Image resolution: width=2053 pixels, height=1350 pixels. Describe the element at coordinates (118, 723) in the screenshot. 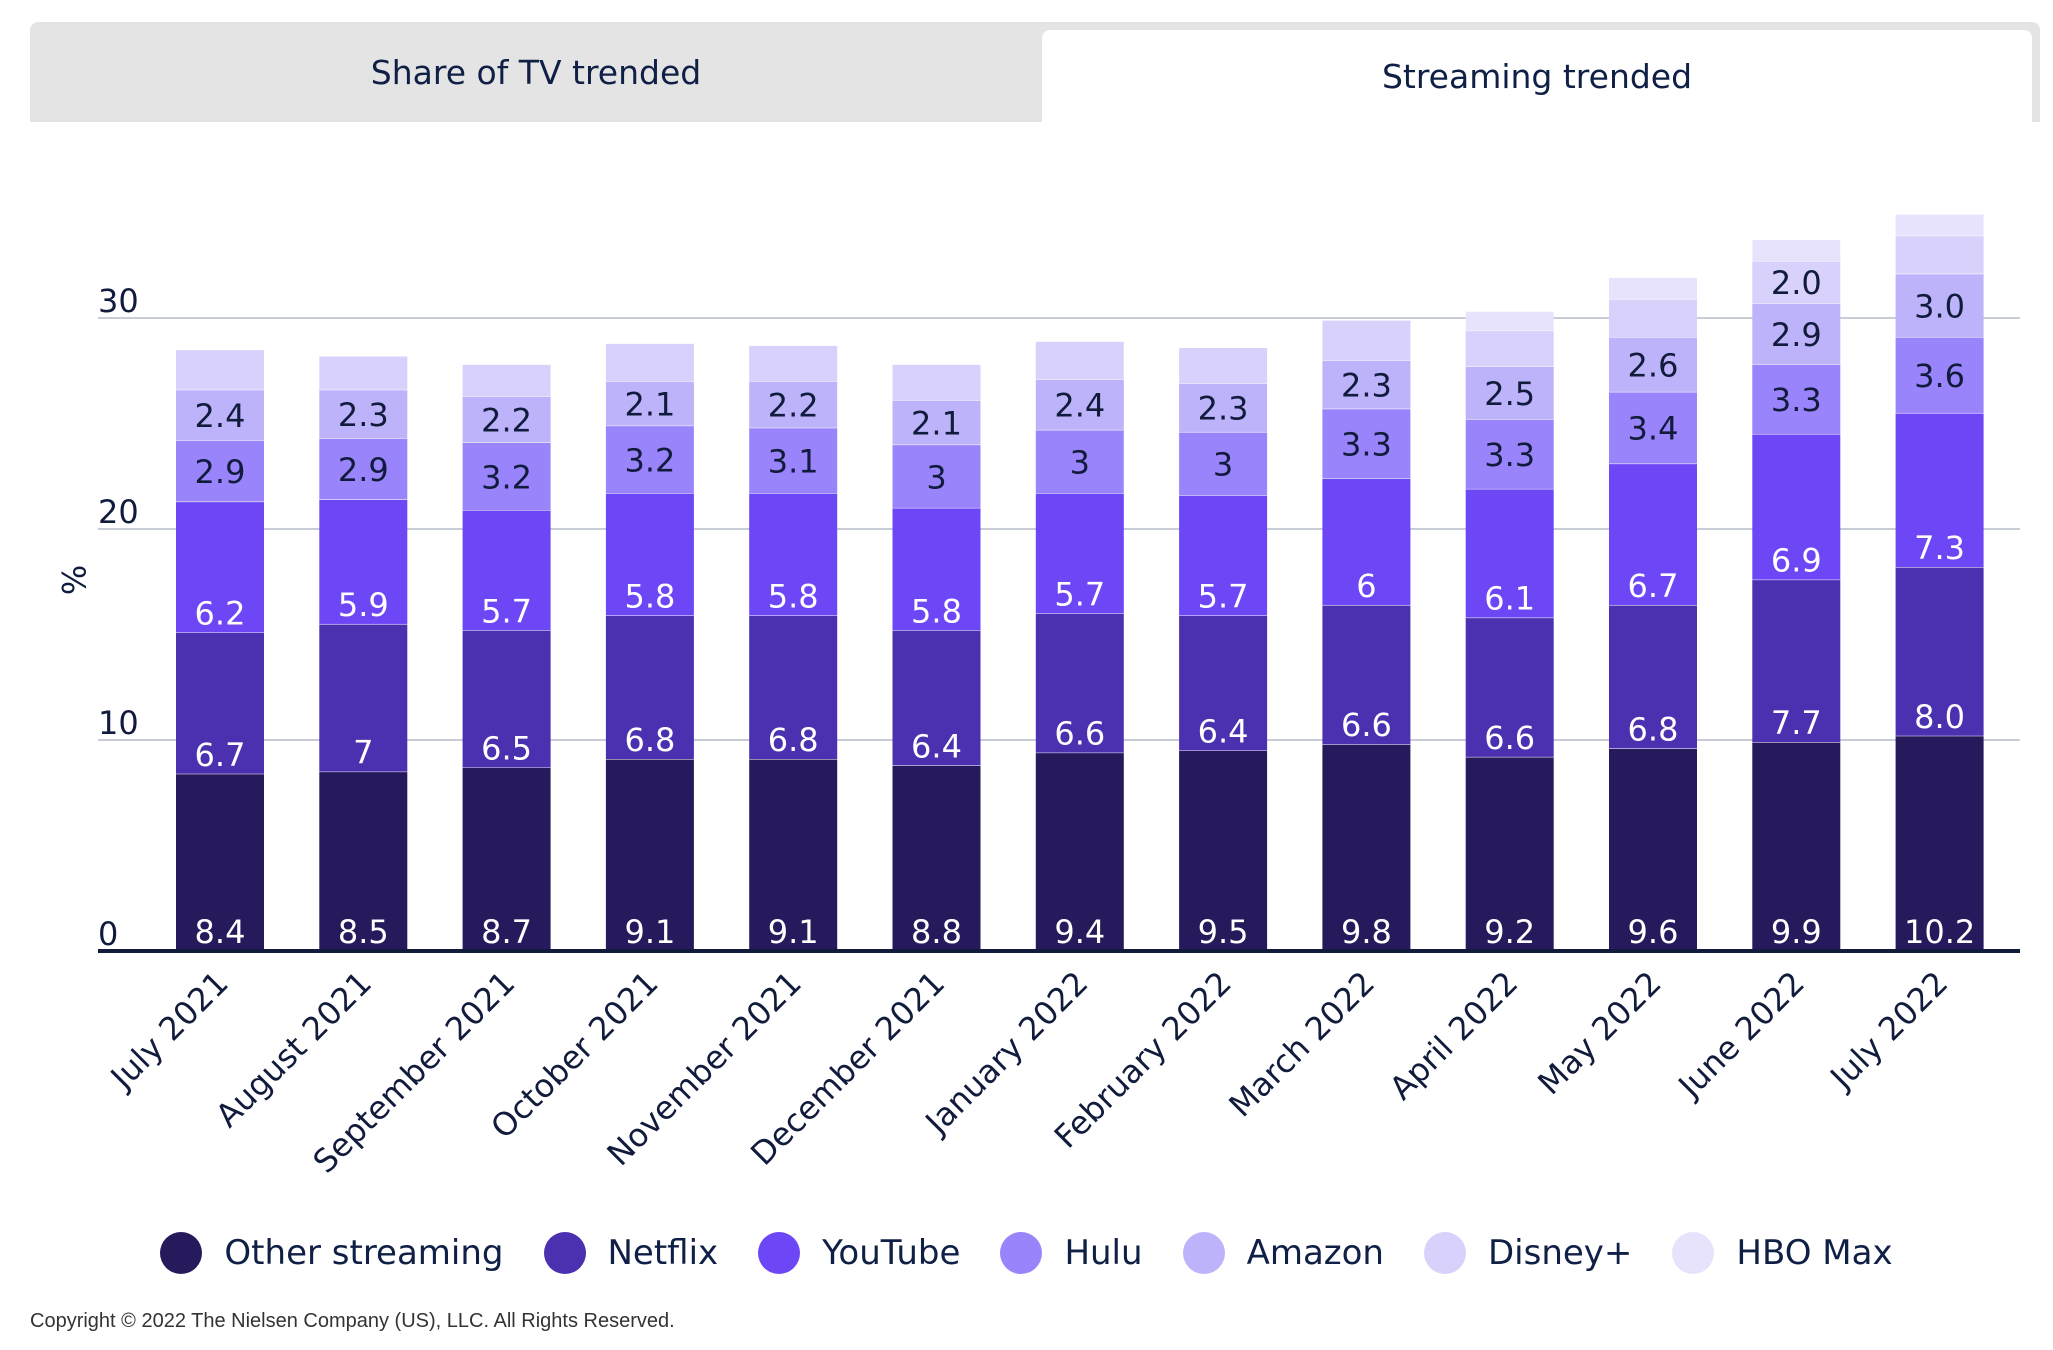

I see `y-tick-label-10: 10` at that location.